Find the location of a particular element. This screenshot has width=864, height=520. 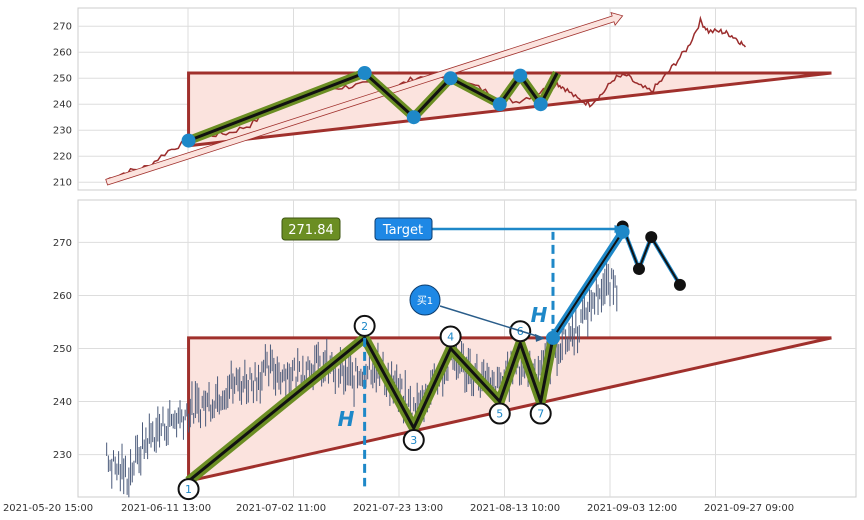

pattern-point-label: 7 is located at coordinates (540, 414).